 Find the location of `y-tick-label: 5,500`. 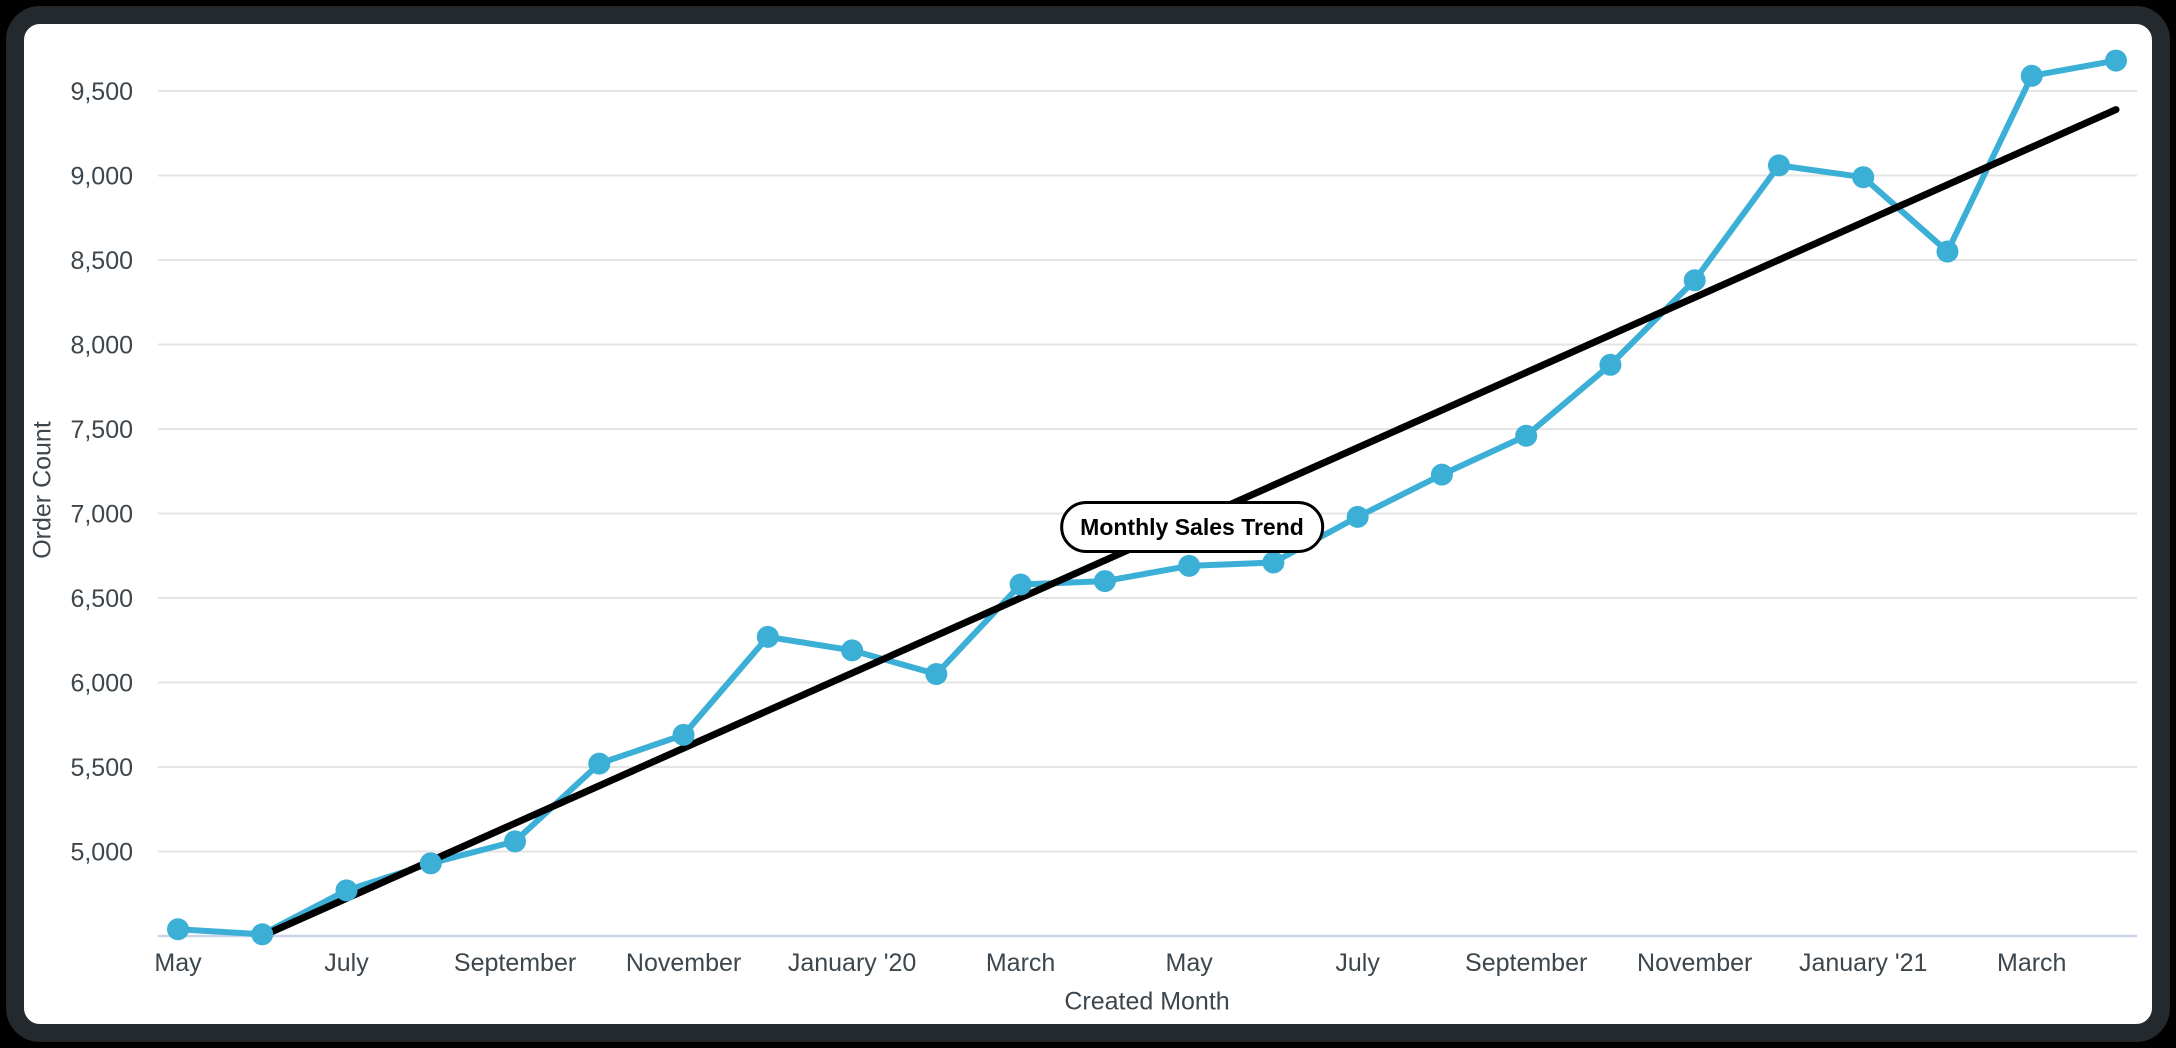

y-tick-label: 5,500 is located at coordinates (101, 768).